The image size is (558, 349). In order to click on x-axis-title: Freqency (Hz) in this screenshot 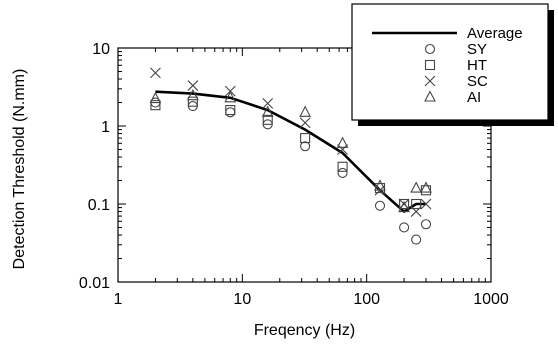, I will do `click(304, 330)`.